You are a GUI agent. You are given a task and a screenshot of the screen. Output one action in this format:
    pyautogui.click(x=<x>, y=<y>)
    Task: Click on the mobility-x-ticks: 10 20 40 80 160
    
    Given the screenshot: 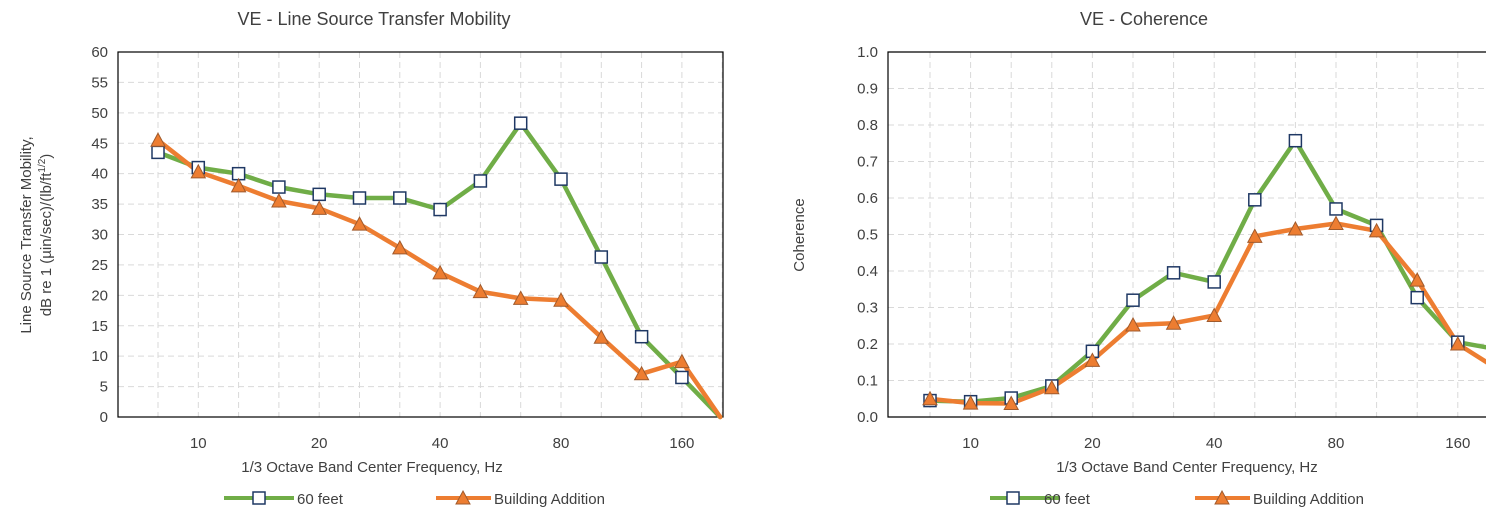 What is the action you would take?
    pyautogui.click(x=442, y=443)
    